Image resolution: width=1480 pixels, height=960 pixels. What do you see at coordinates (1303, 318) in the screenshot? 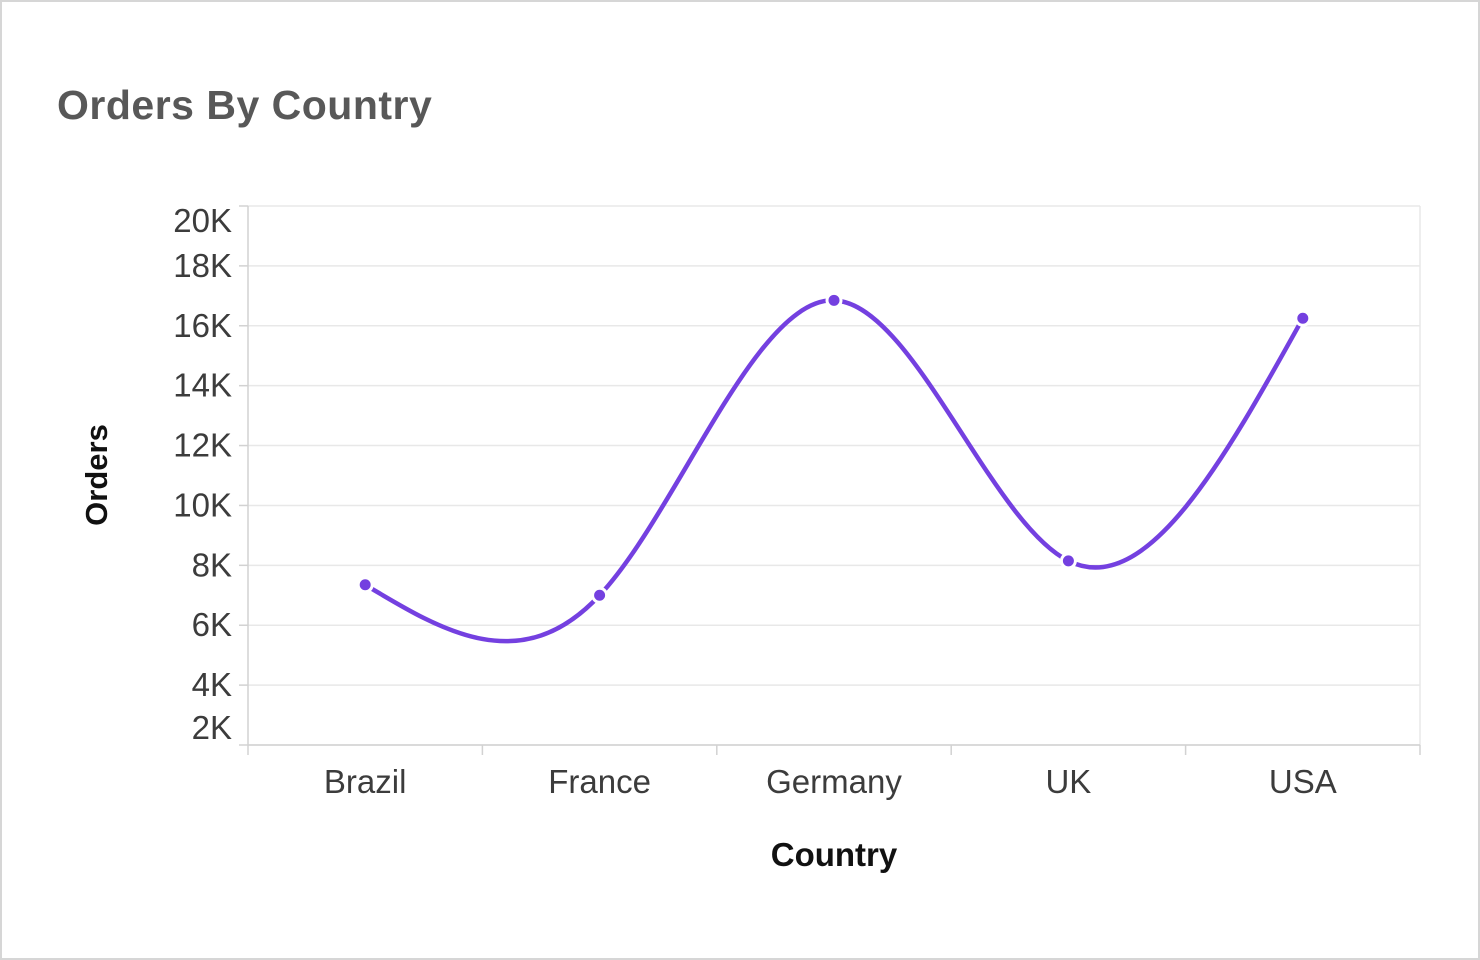
I see `data-point-marker-usa` at bounding box center [1303, 318].